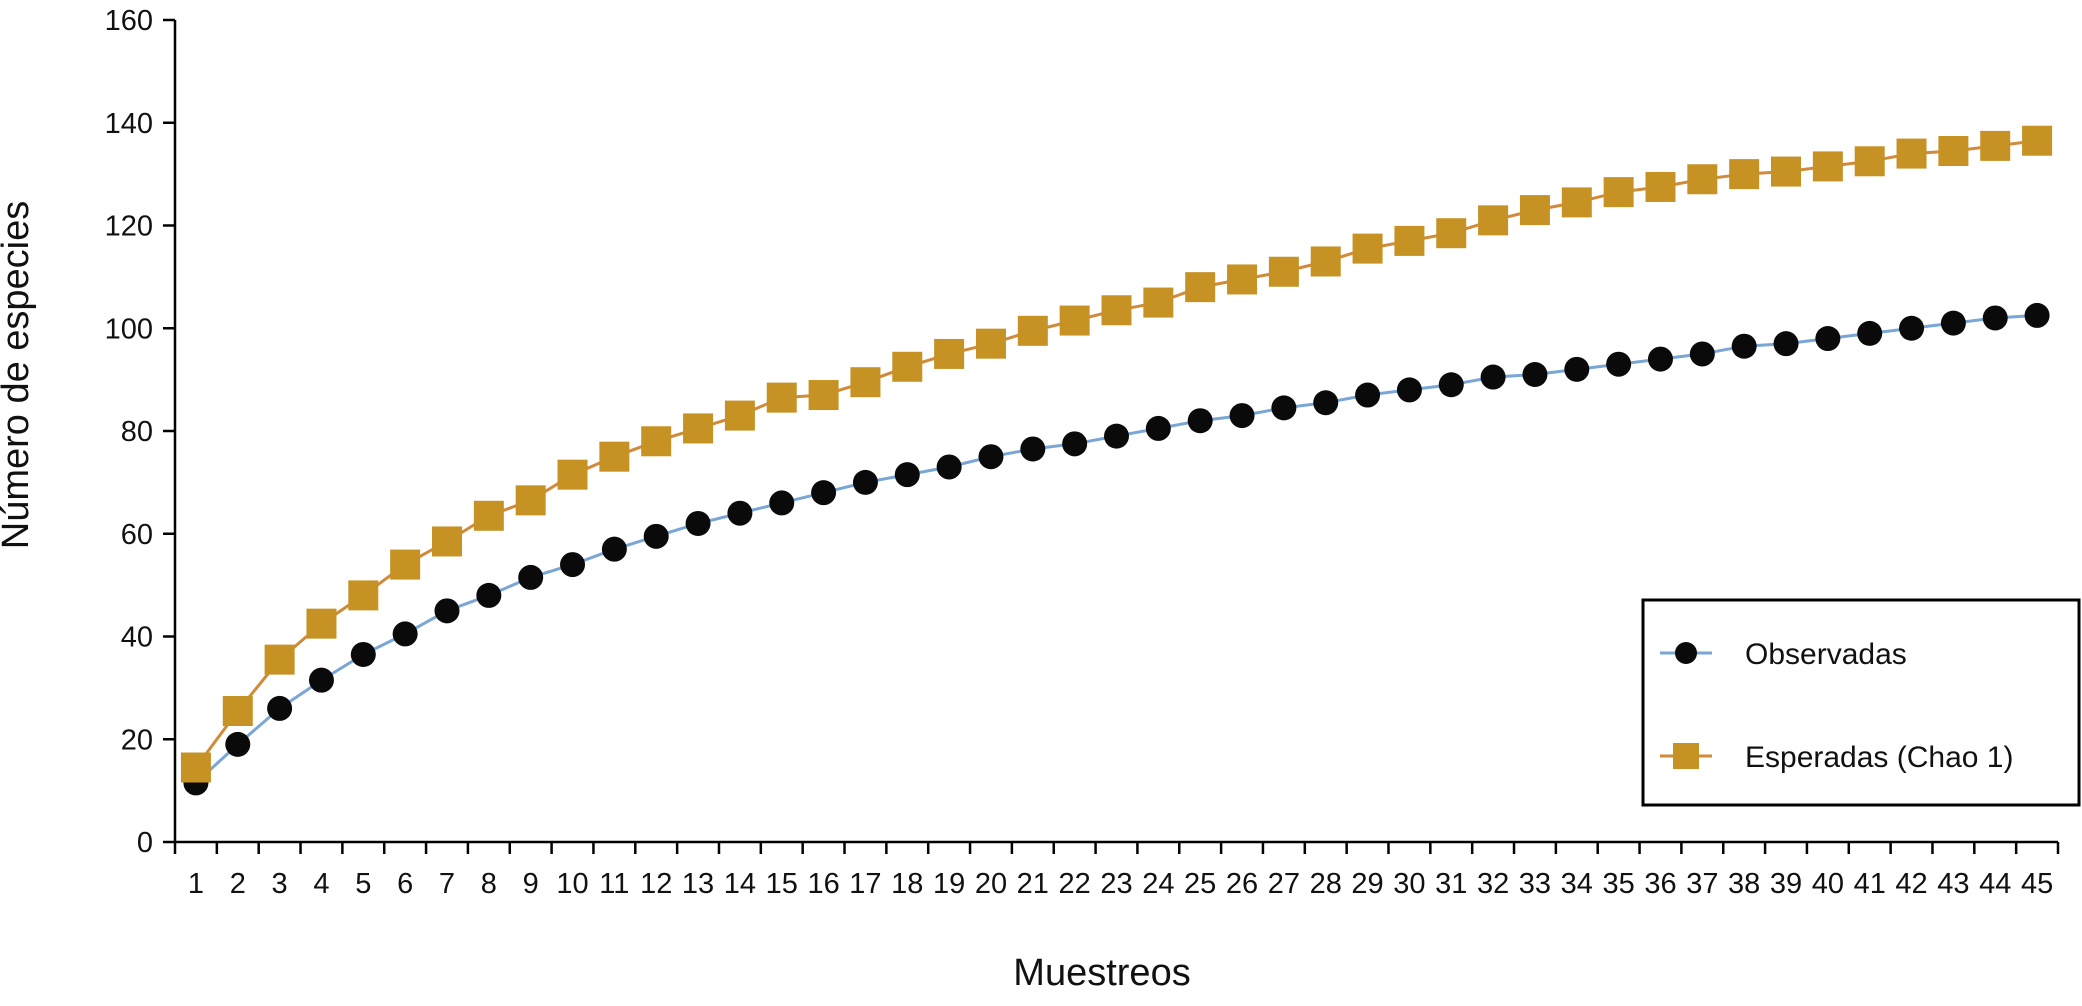  Describe the element at coordinates (1995, 884) in the screenshot. I see `x-tick-label: 44` at that location.